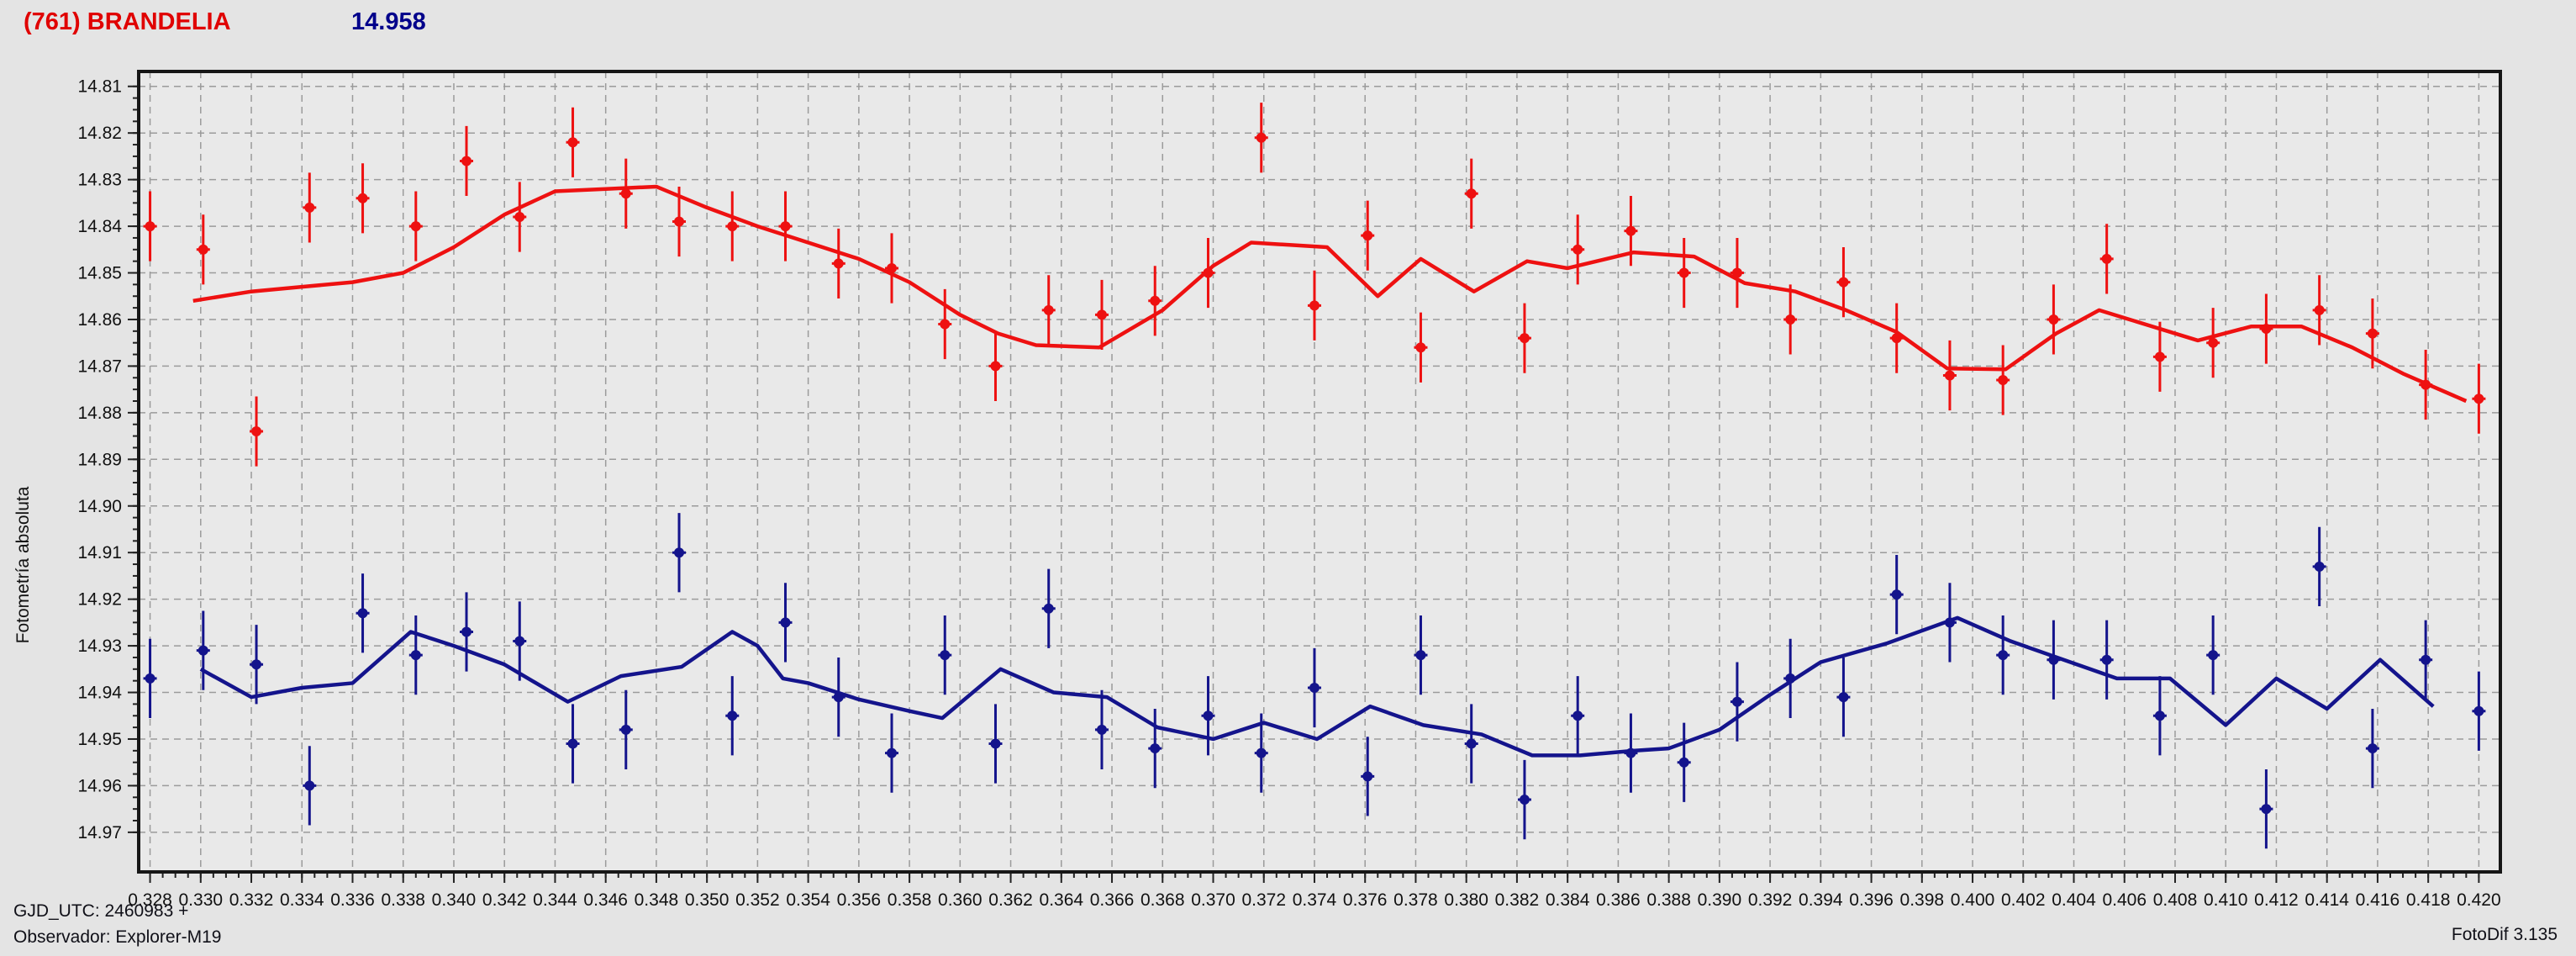 The image size is (2576, 956). I want to click on y-tick-label: 14.87, so click(99, 366).